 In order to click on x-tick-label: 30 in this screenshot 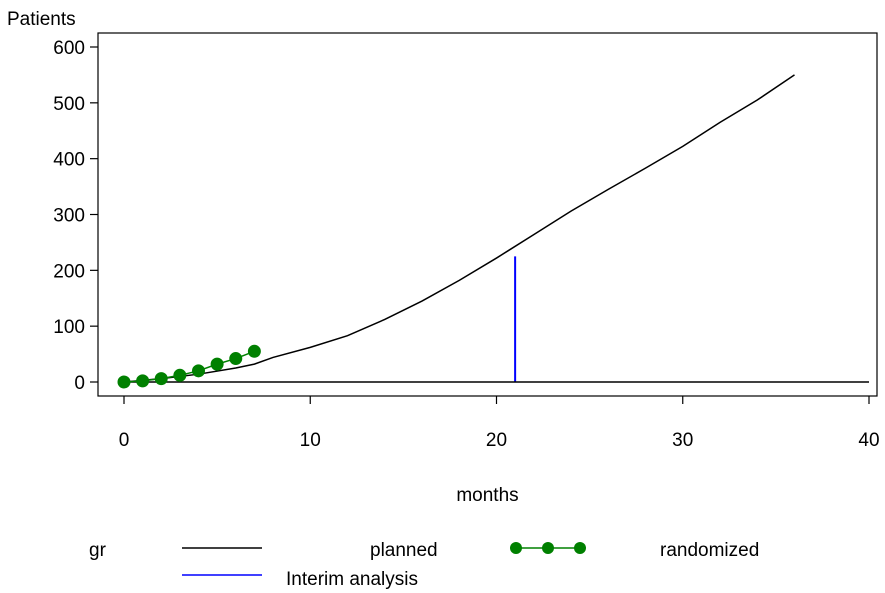, I will do `click(682, 440)`.